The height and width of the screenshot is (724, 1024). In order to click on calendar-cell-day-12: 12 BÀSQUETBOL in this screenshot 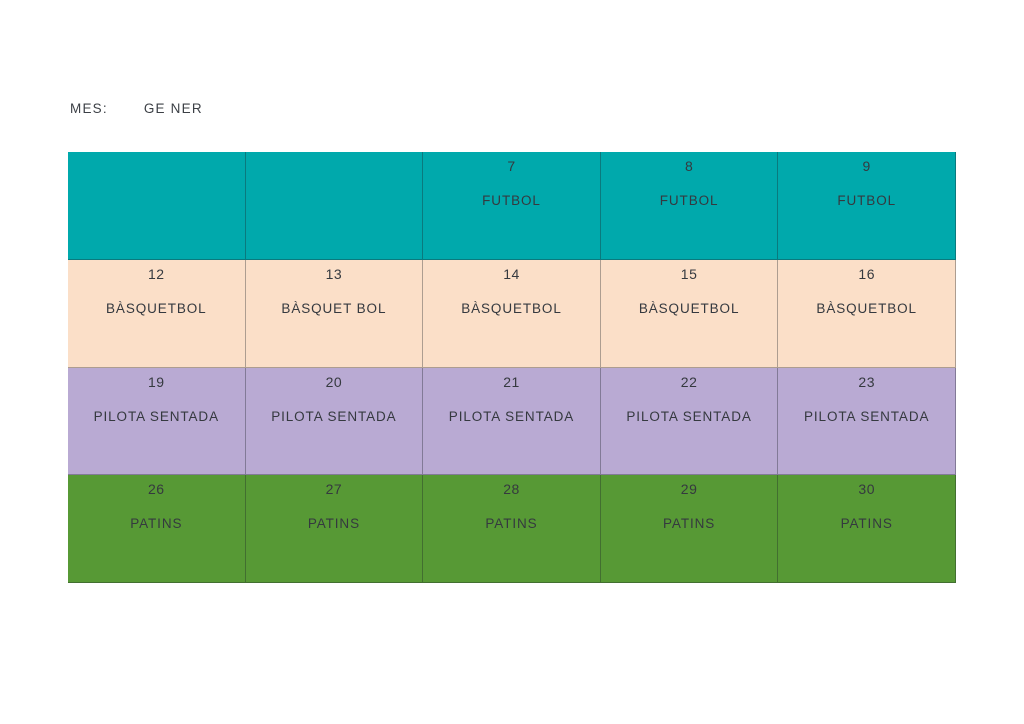, I will do `click(157, 313)`.